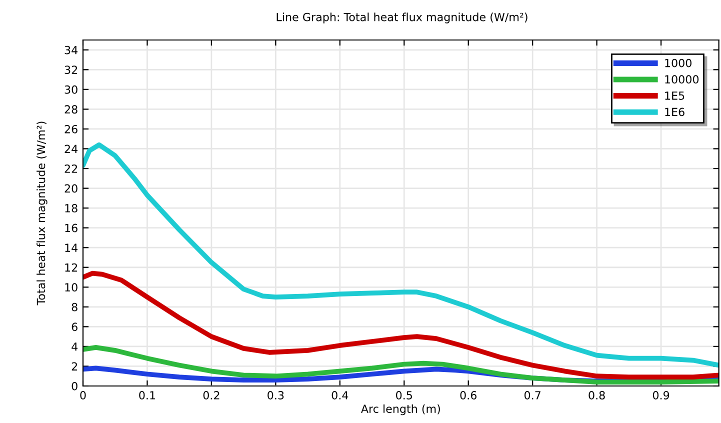 Image resolution: width=721 pixels, height=423 pixels. What do you see at coordinates (71, 70) in the screenshot?
I see `y-tick-label: 32` at bounding box center [71, 70].